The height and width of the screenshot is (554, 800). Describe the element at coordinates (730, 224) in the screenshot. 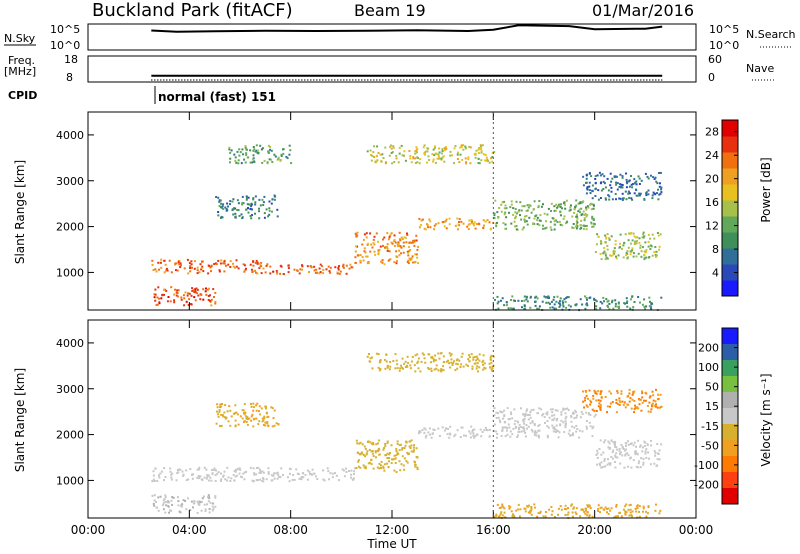

I see `colorbar-segment` at that location.